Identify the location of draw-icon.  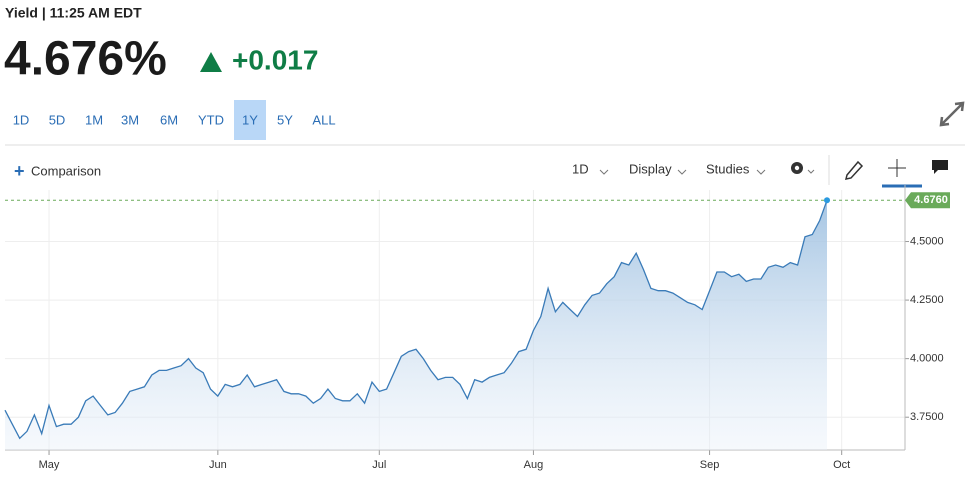
(854, 170).